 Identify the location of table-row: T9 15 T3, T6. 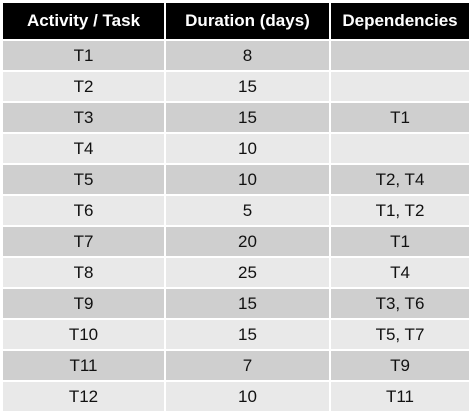
(236, 303).